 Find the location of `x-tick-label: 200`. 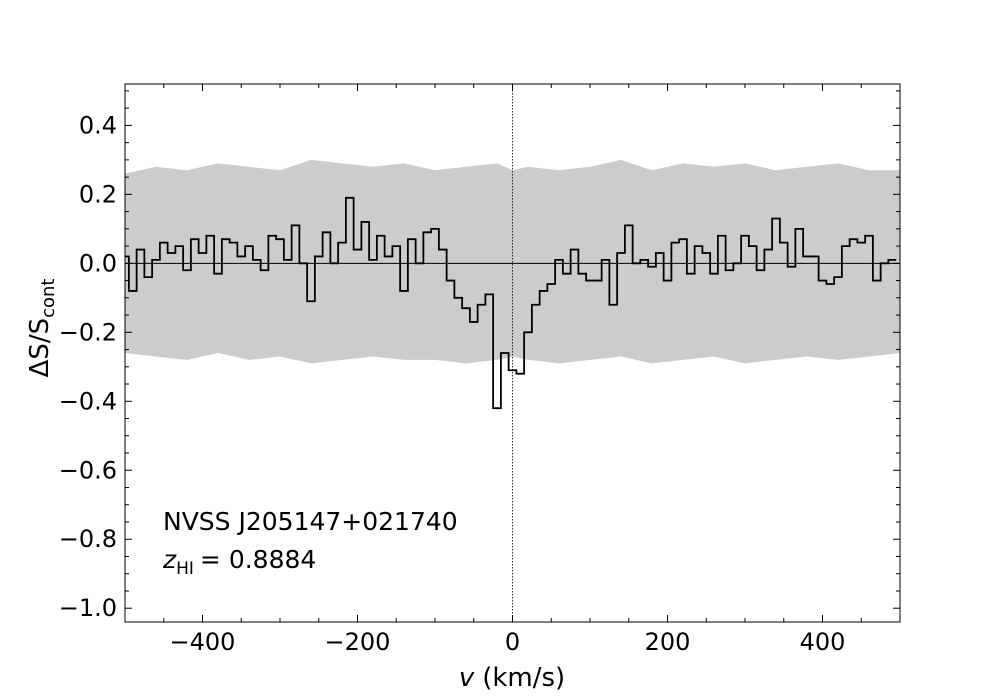

x-tick-label: 200 is located at coordinates (668, 642).